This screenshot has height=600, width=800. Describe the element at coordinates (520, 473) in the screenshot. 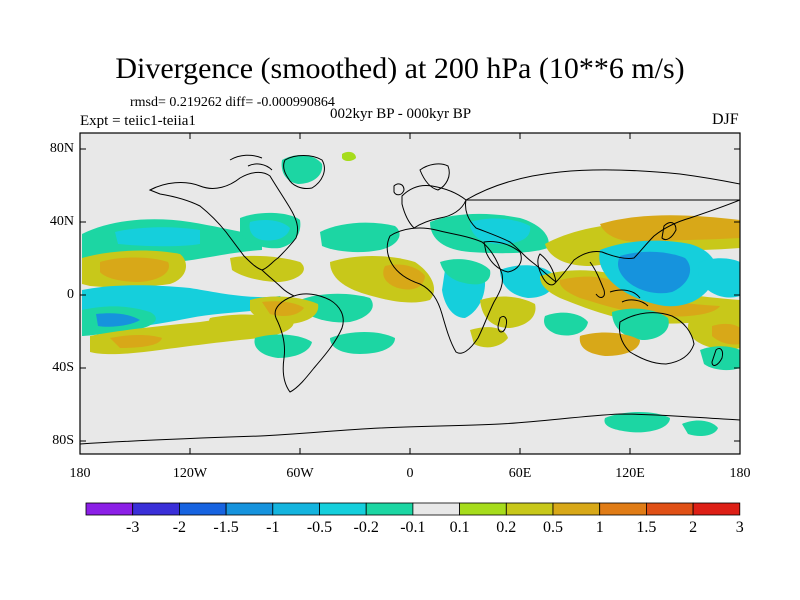

I see `lon-tick-60e: 60E` at that location.